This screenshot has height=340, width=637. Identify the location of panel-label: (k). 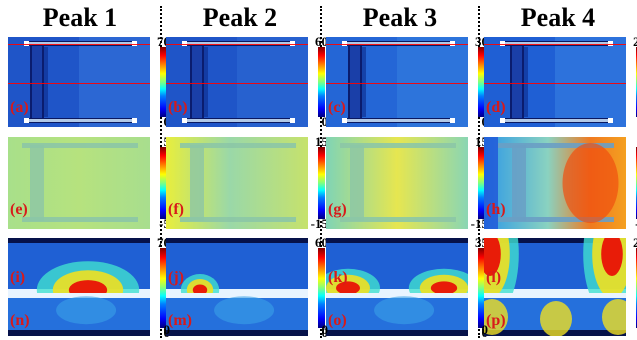
(338, 277).